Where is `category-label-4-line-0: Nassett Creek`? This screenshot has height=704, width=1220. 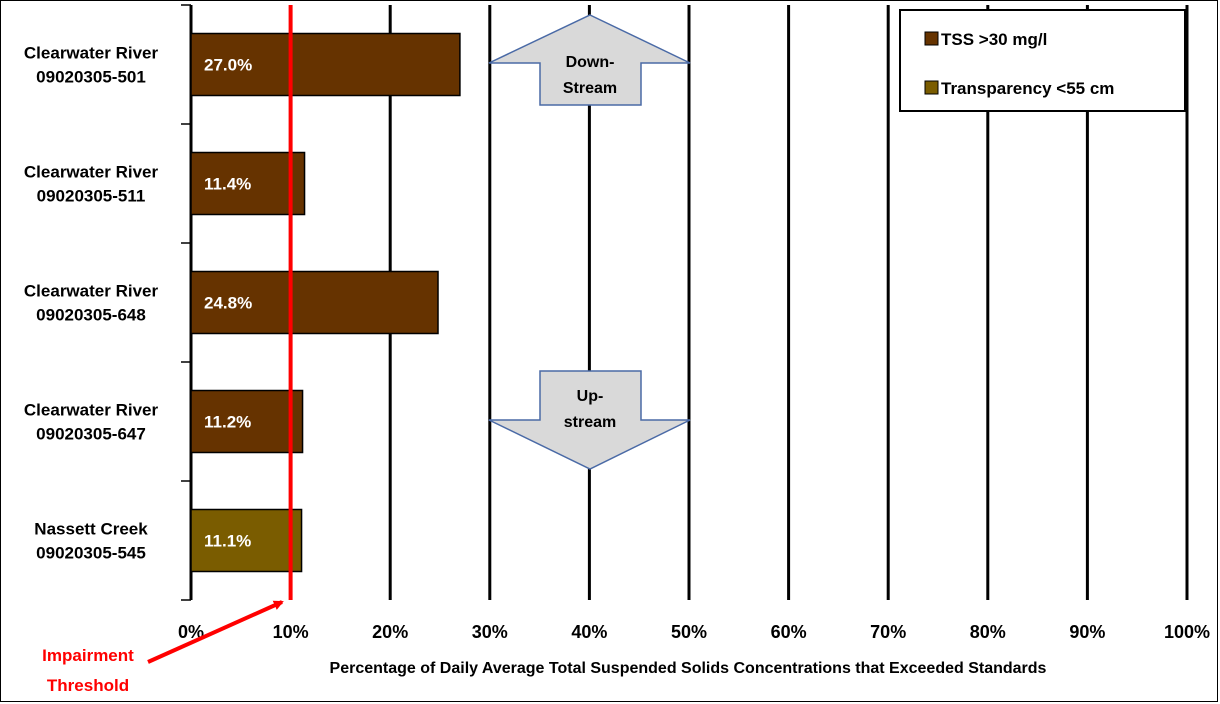
category-label-4-line-0: Nassett Creek is located at coordinates (91, 529).